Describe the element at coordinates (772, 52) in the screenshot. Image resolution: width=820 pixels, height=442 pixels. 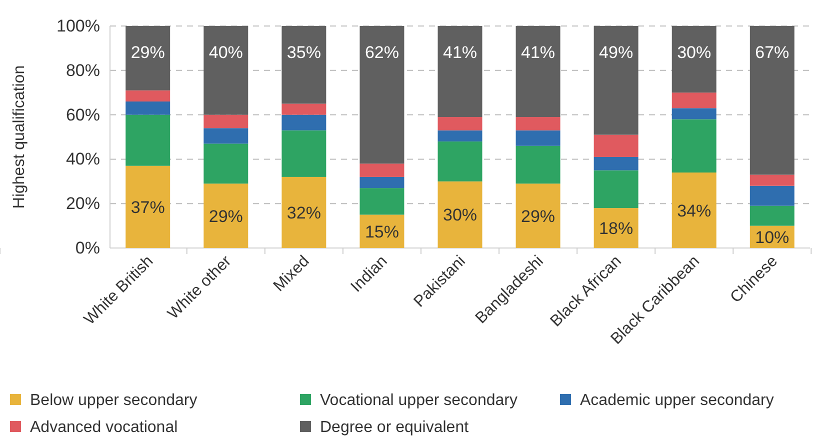
I see `data-label: 67%` at that location.